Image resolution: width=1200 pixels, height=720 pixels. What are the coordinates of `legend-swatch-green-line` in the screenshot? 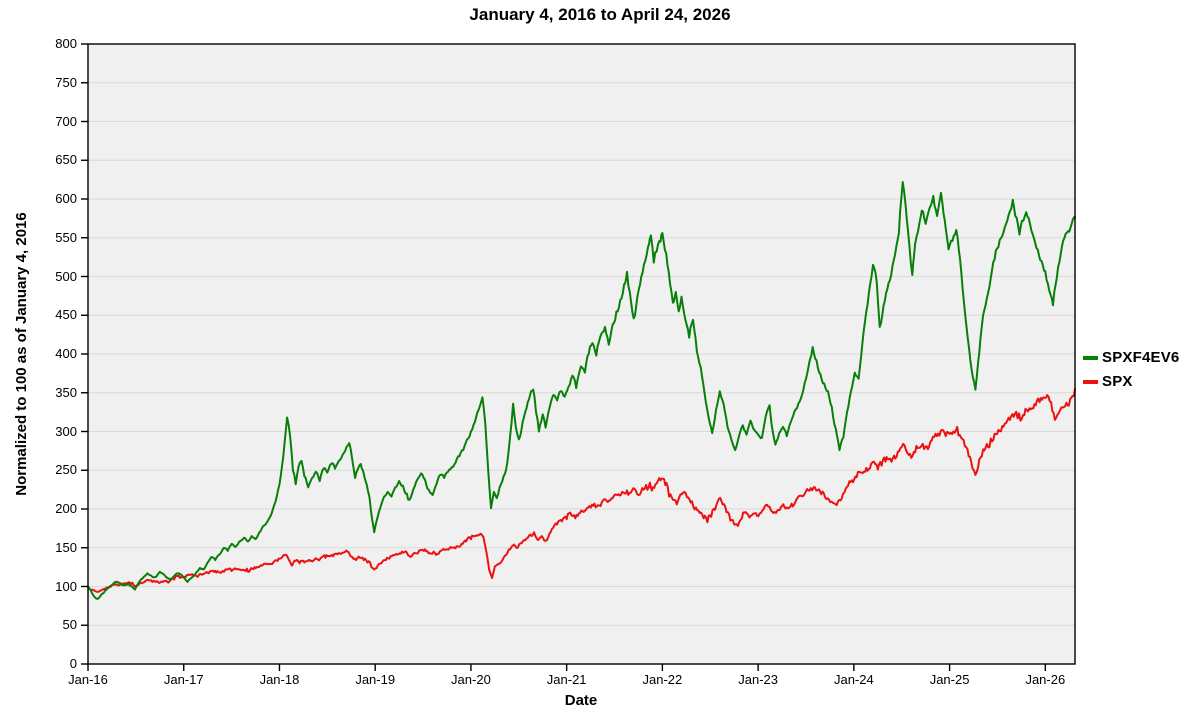 It's located at (1090, 357).